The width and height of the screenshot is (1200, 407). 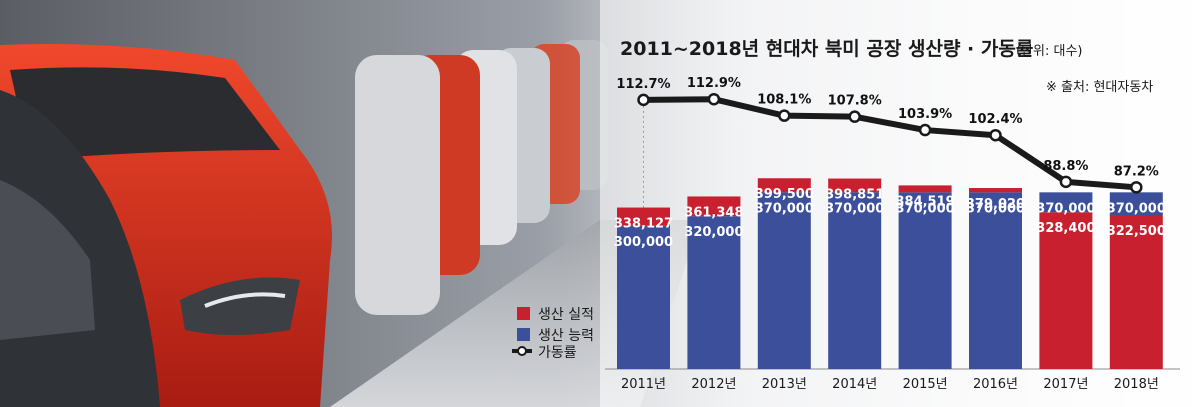 What do you see at coordinates (1049, 51) in the screenshot?
I see `chart-unit: (단위: 대수)` at bounding box center [1049, 51].